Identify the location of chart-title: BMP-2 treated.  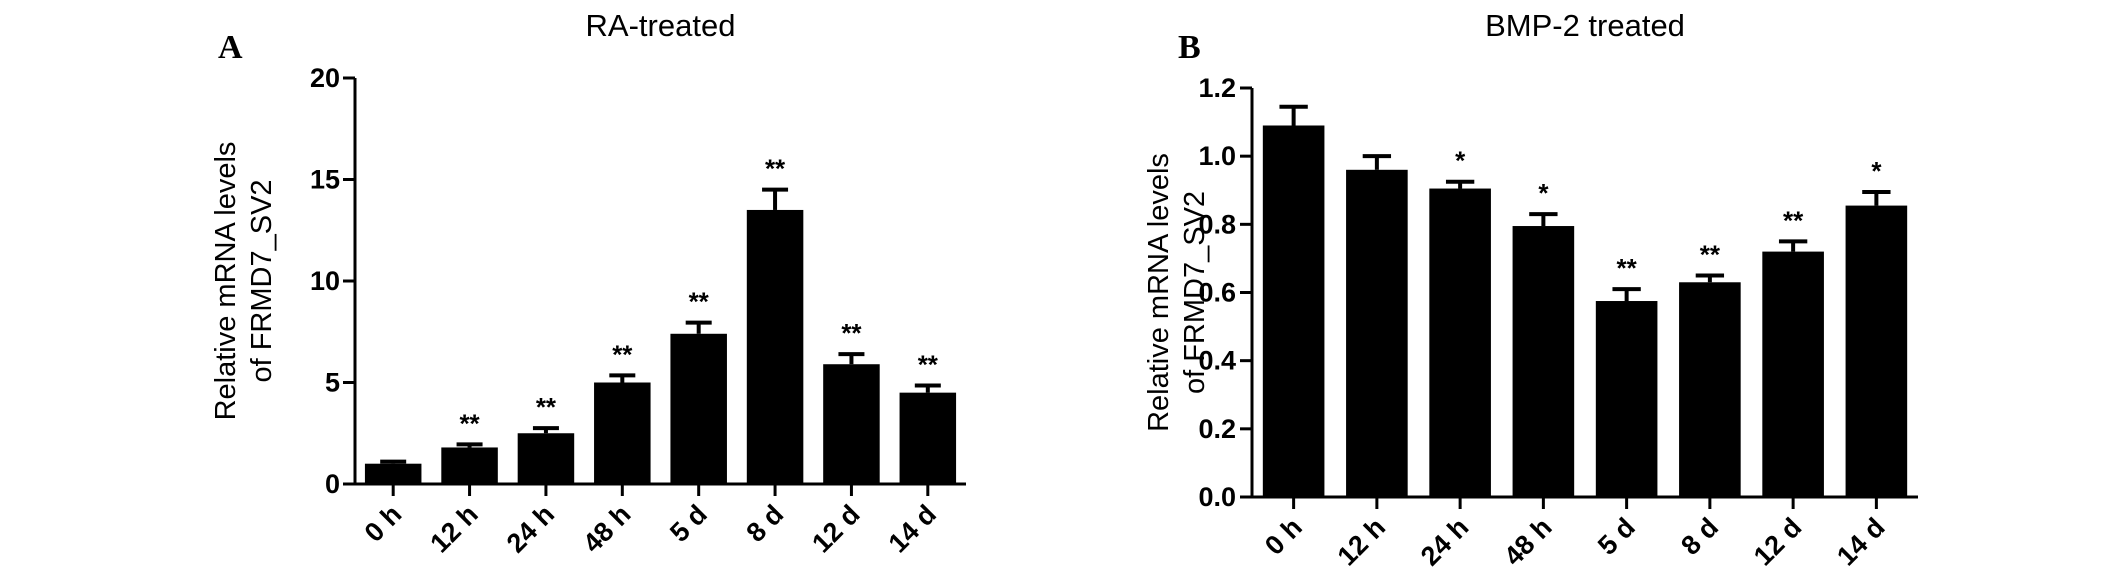
(1585, 25).